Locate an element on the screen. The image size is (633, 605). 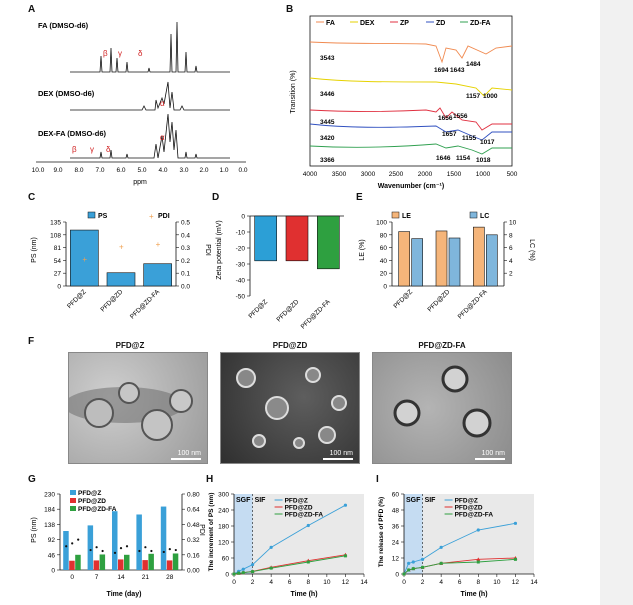
ftir-peak-3366: 3366 is located at coordinates (327, 160).